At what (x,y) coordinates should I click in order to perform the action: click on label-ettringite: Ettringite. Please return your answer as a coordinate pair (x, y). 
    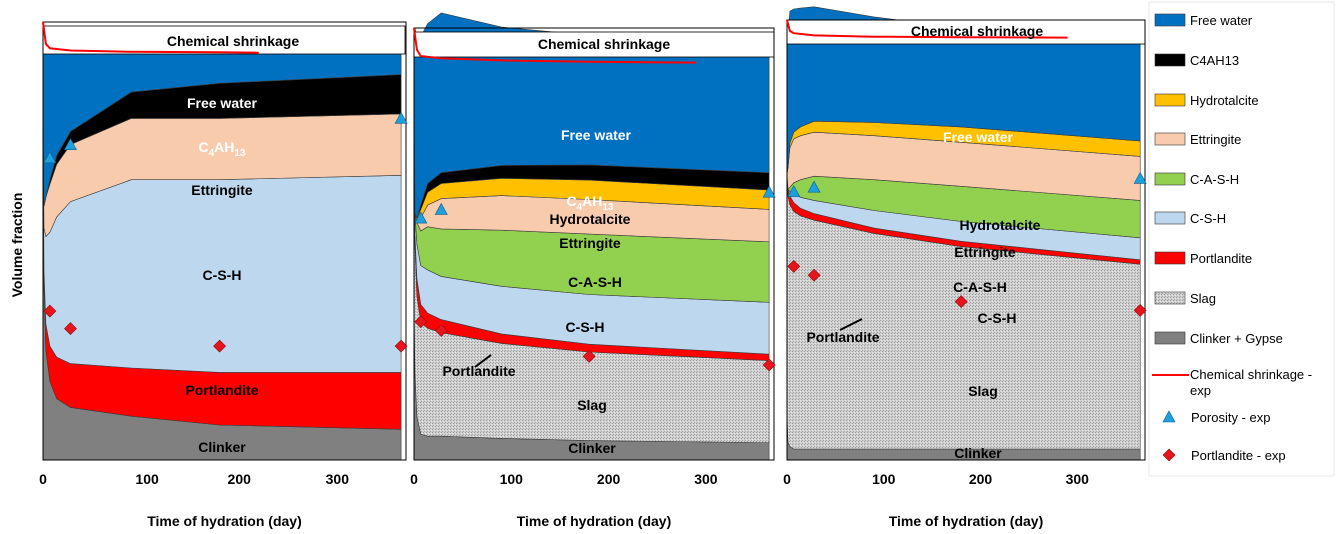
    Looking at the image, I should click on (590, 243).